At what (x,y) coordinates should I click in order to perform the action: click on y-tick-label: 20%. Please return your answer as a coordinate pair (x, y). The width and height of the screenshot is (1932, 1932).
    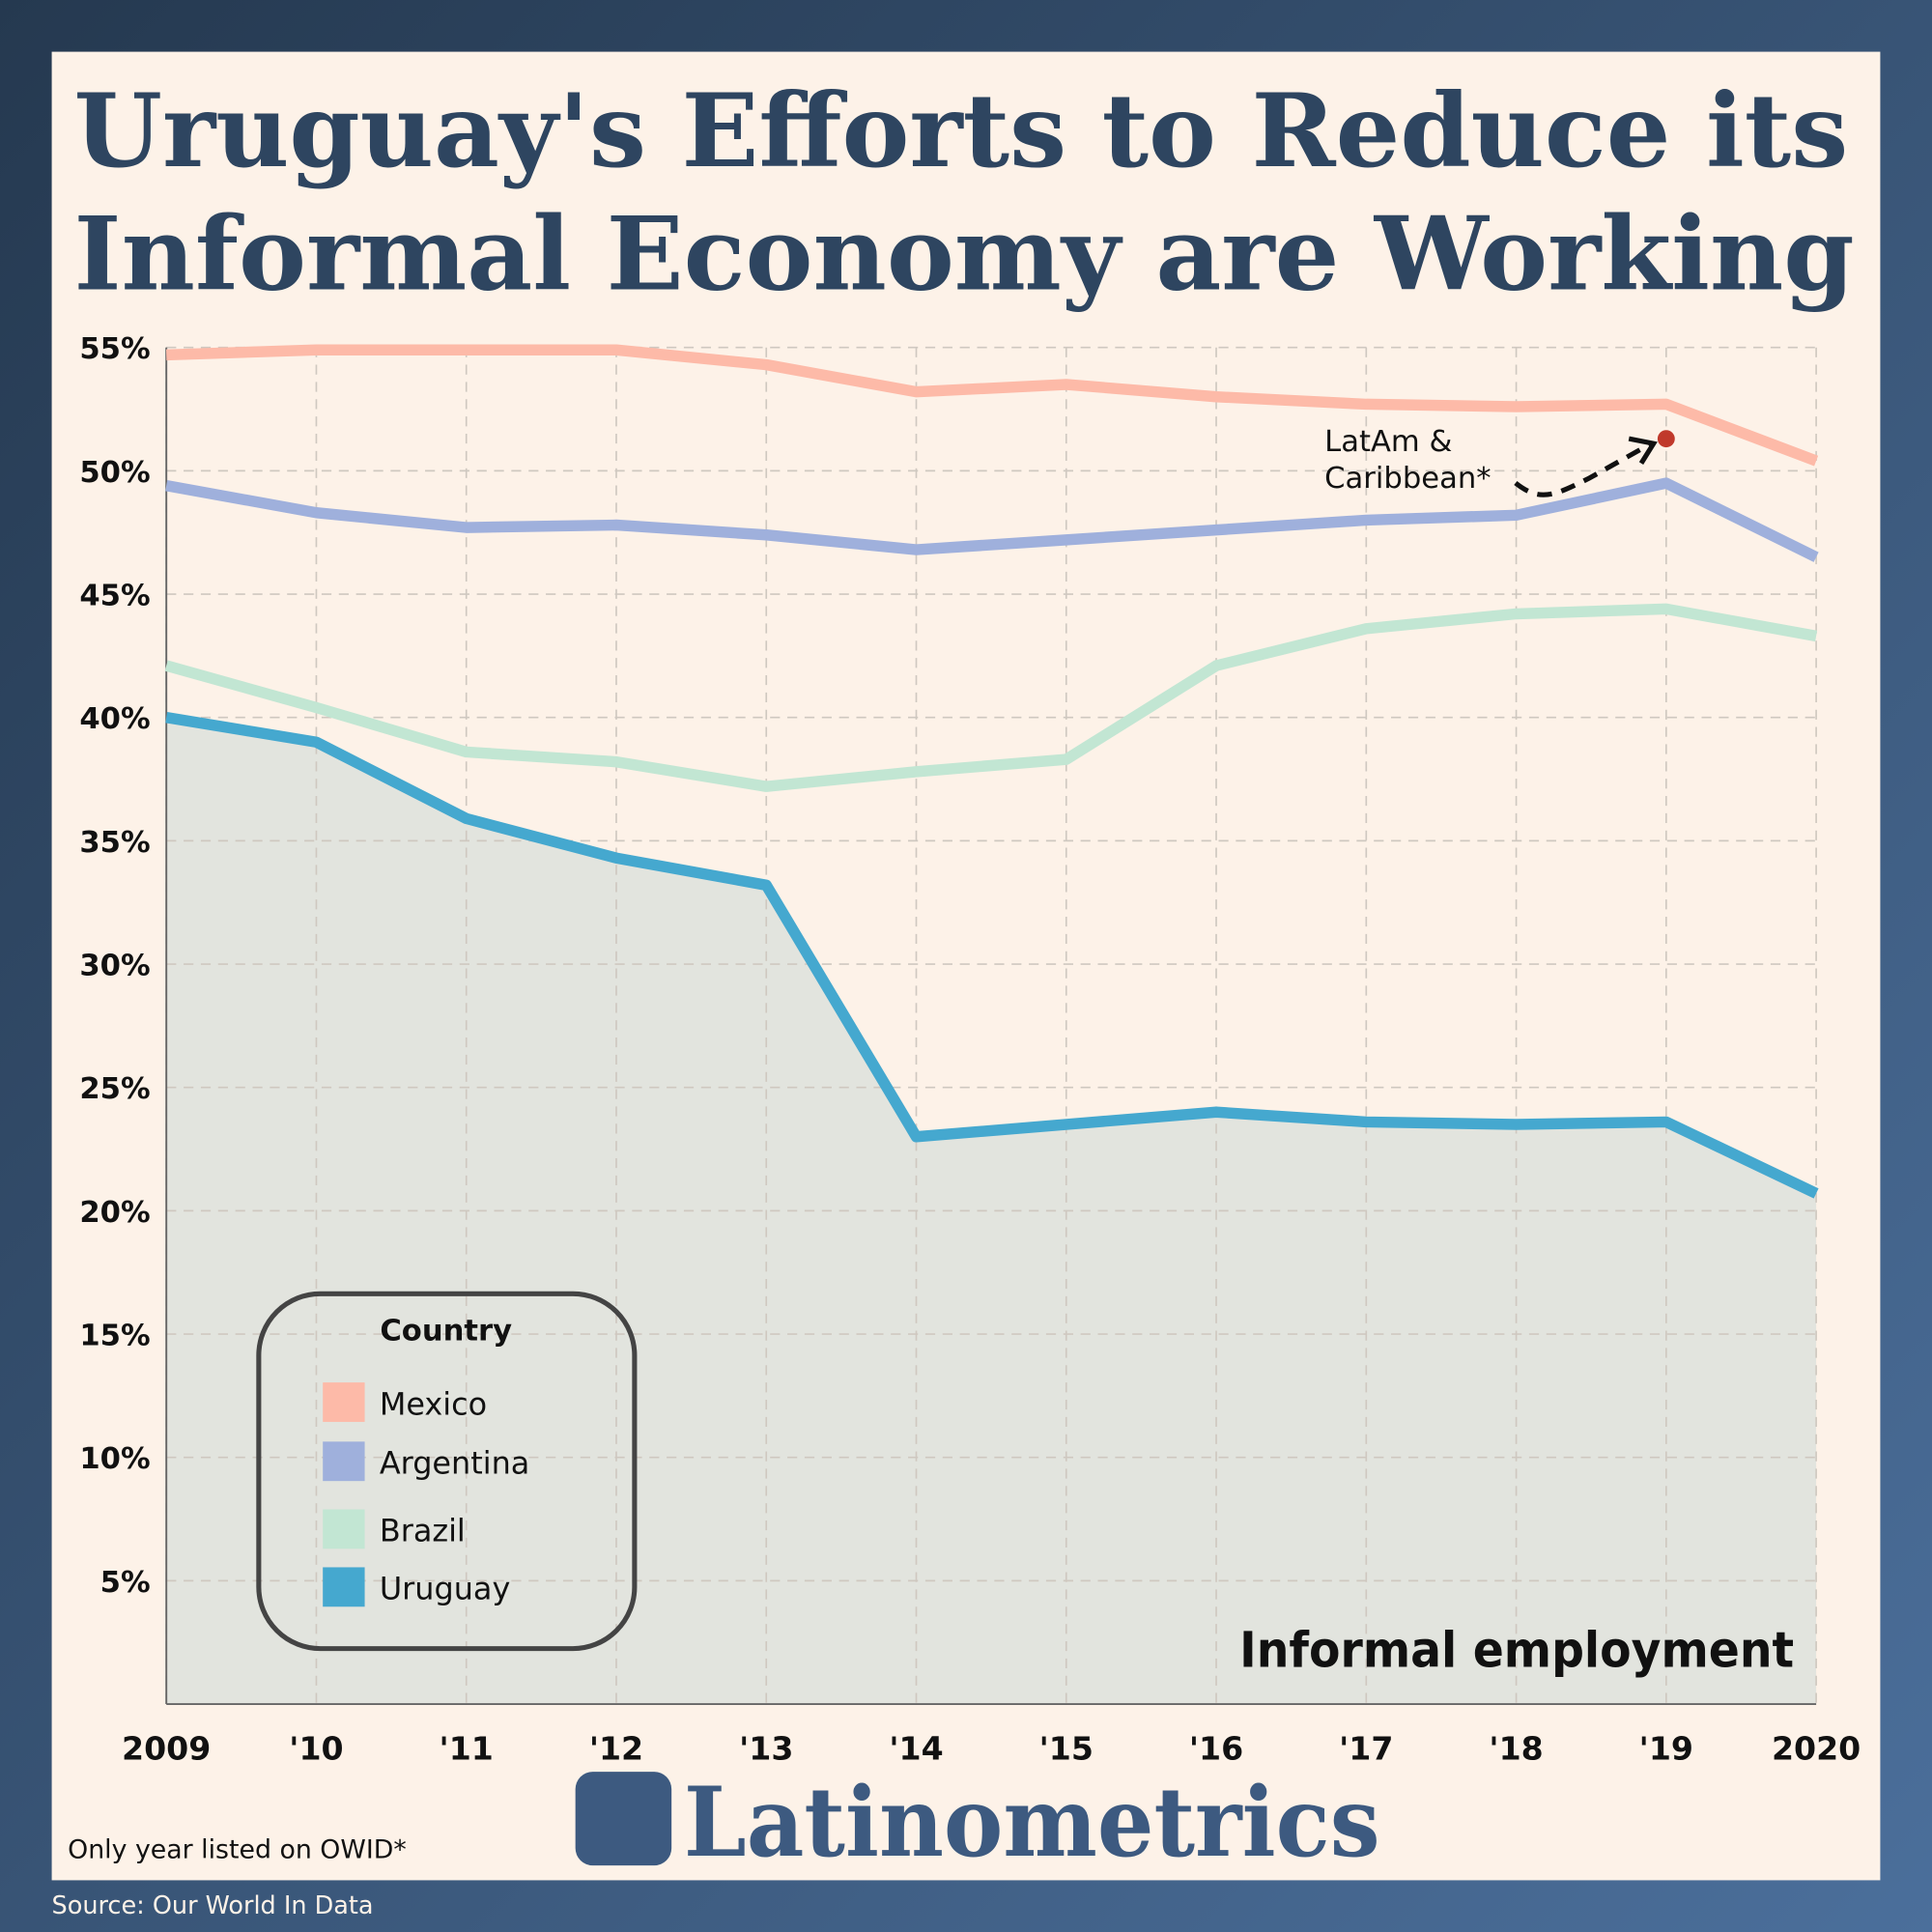
    Looking at the image, I should click on (114, 1213).